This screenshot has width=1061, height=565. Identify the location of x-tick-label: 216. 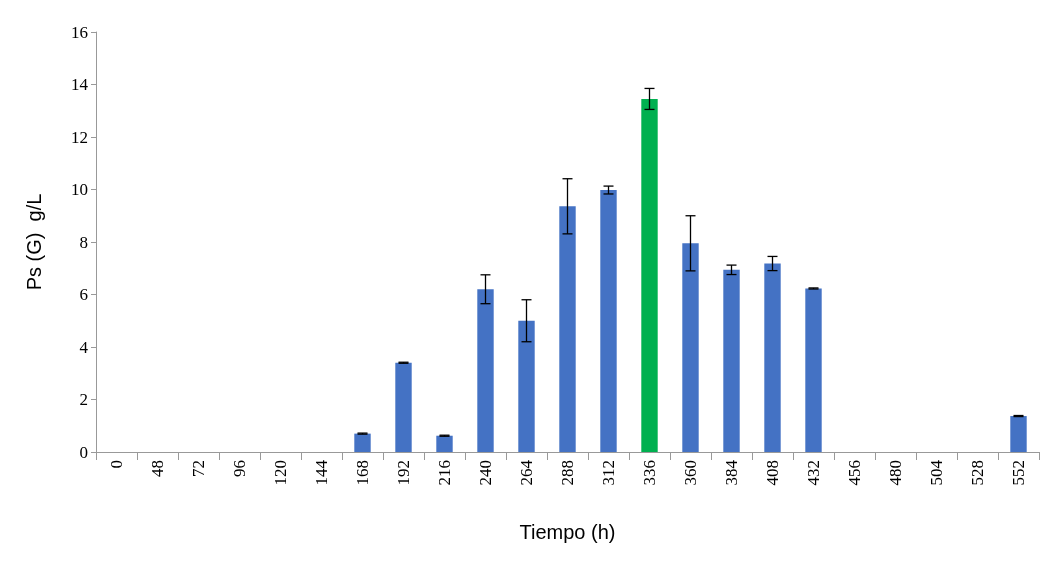
(444, 473).